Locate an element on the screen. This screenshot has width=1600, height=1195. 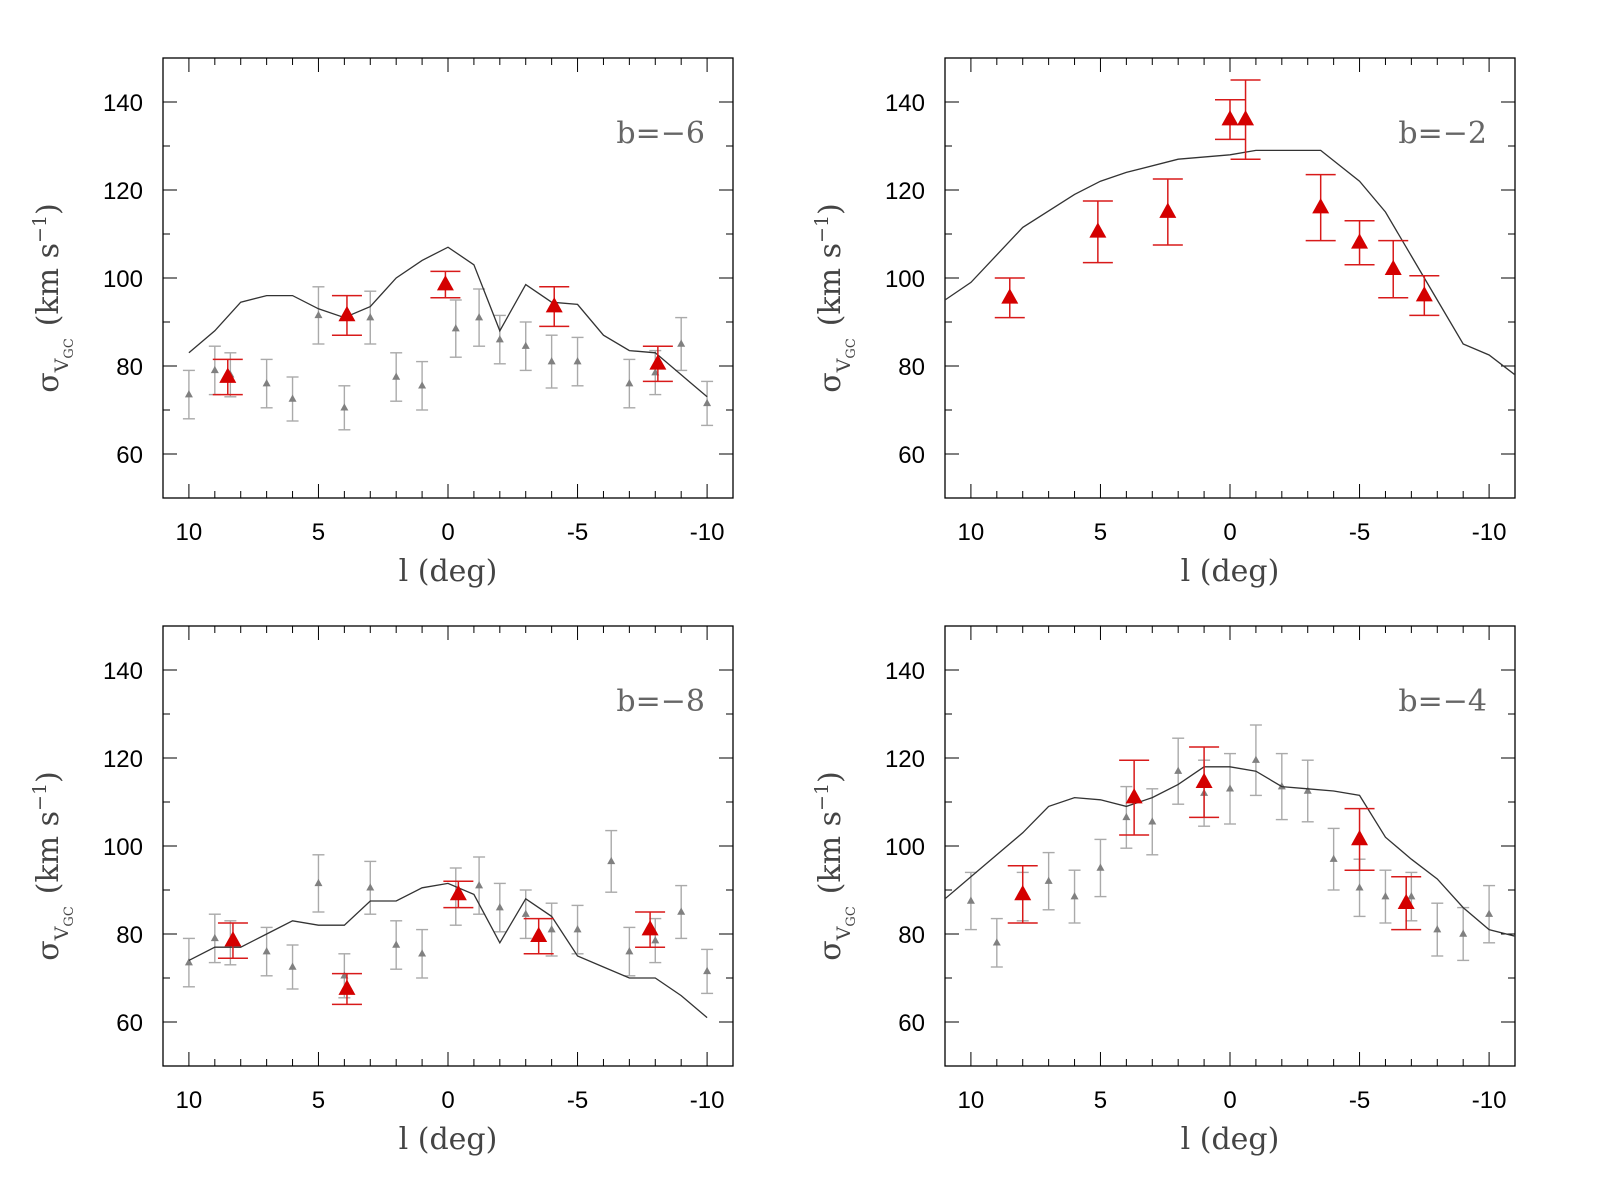
x-tick-label: 10 is located at coordinates (971, 1100).